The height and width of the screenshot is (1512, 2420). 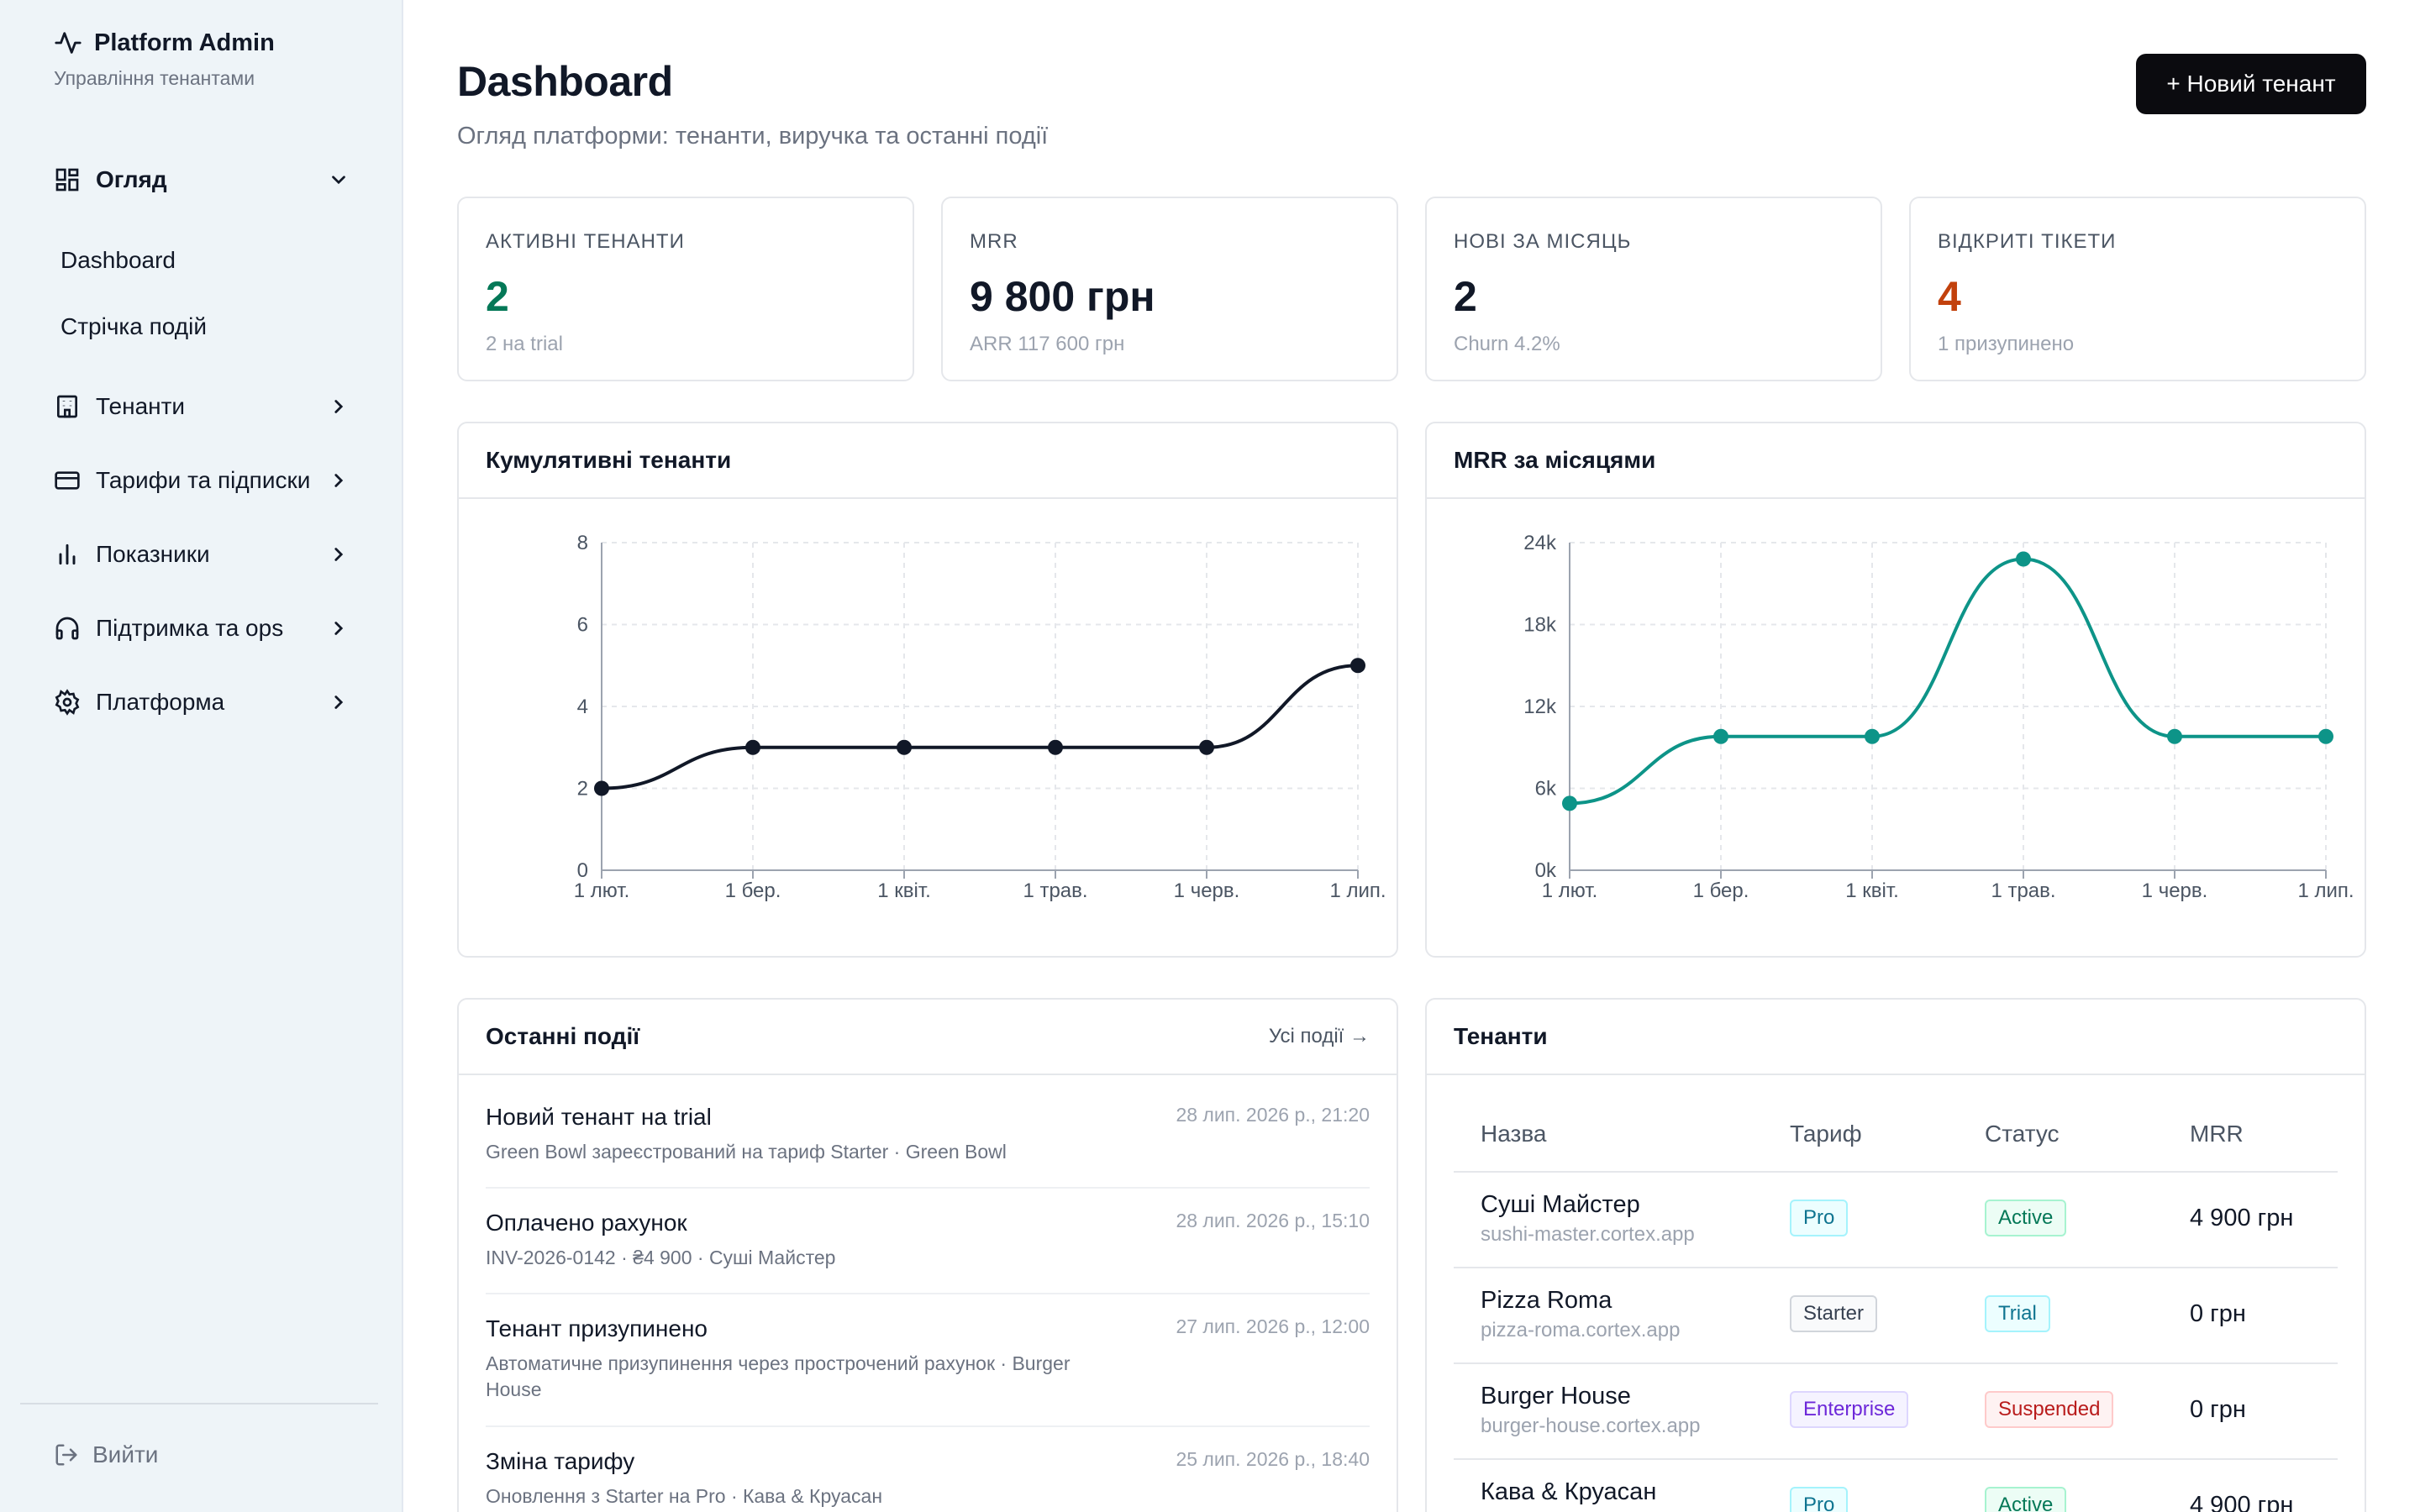 What do you see at coordinates (1872, 890) in the screenshot?
I see `x-tick-label: 1 квіт.` at bounding box center [1872, 890].